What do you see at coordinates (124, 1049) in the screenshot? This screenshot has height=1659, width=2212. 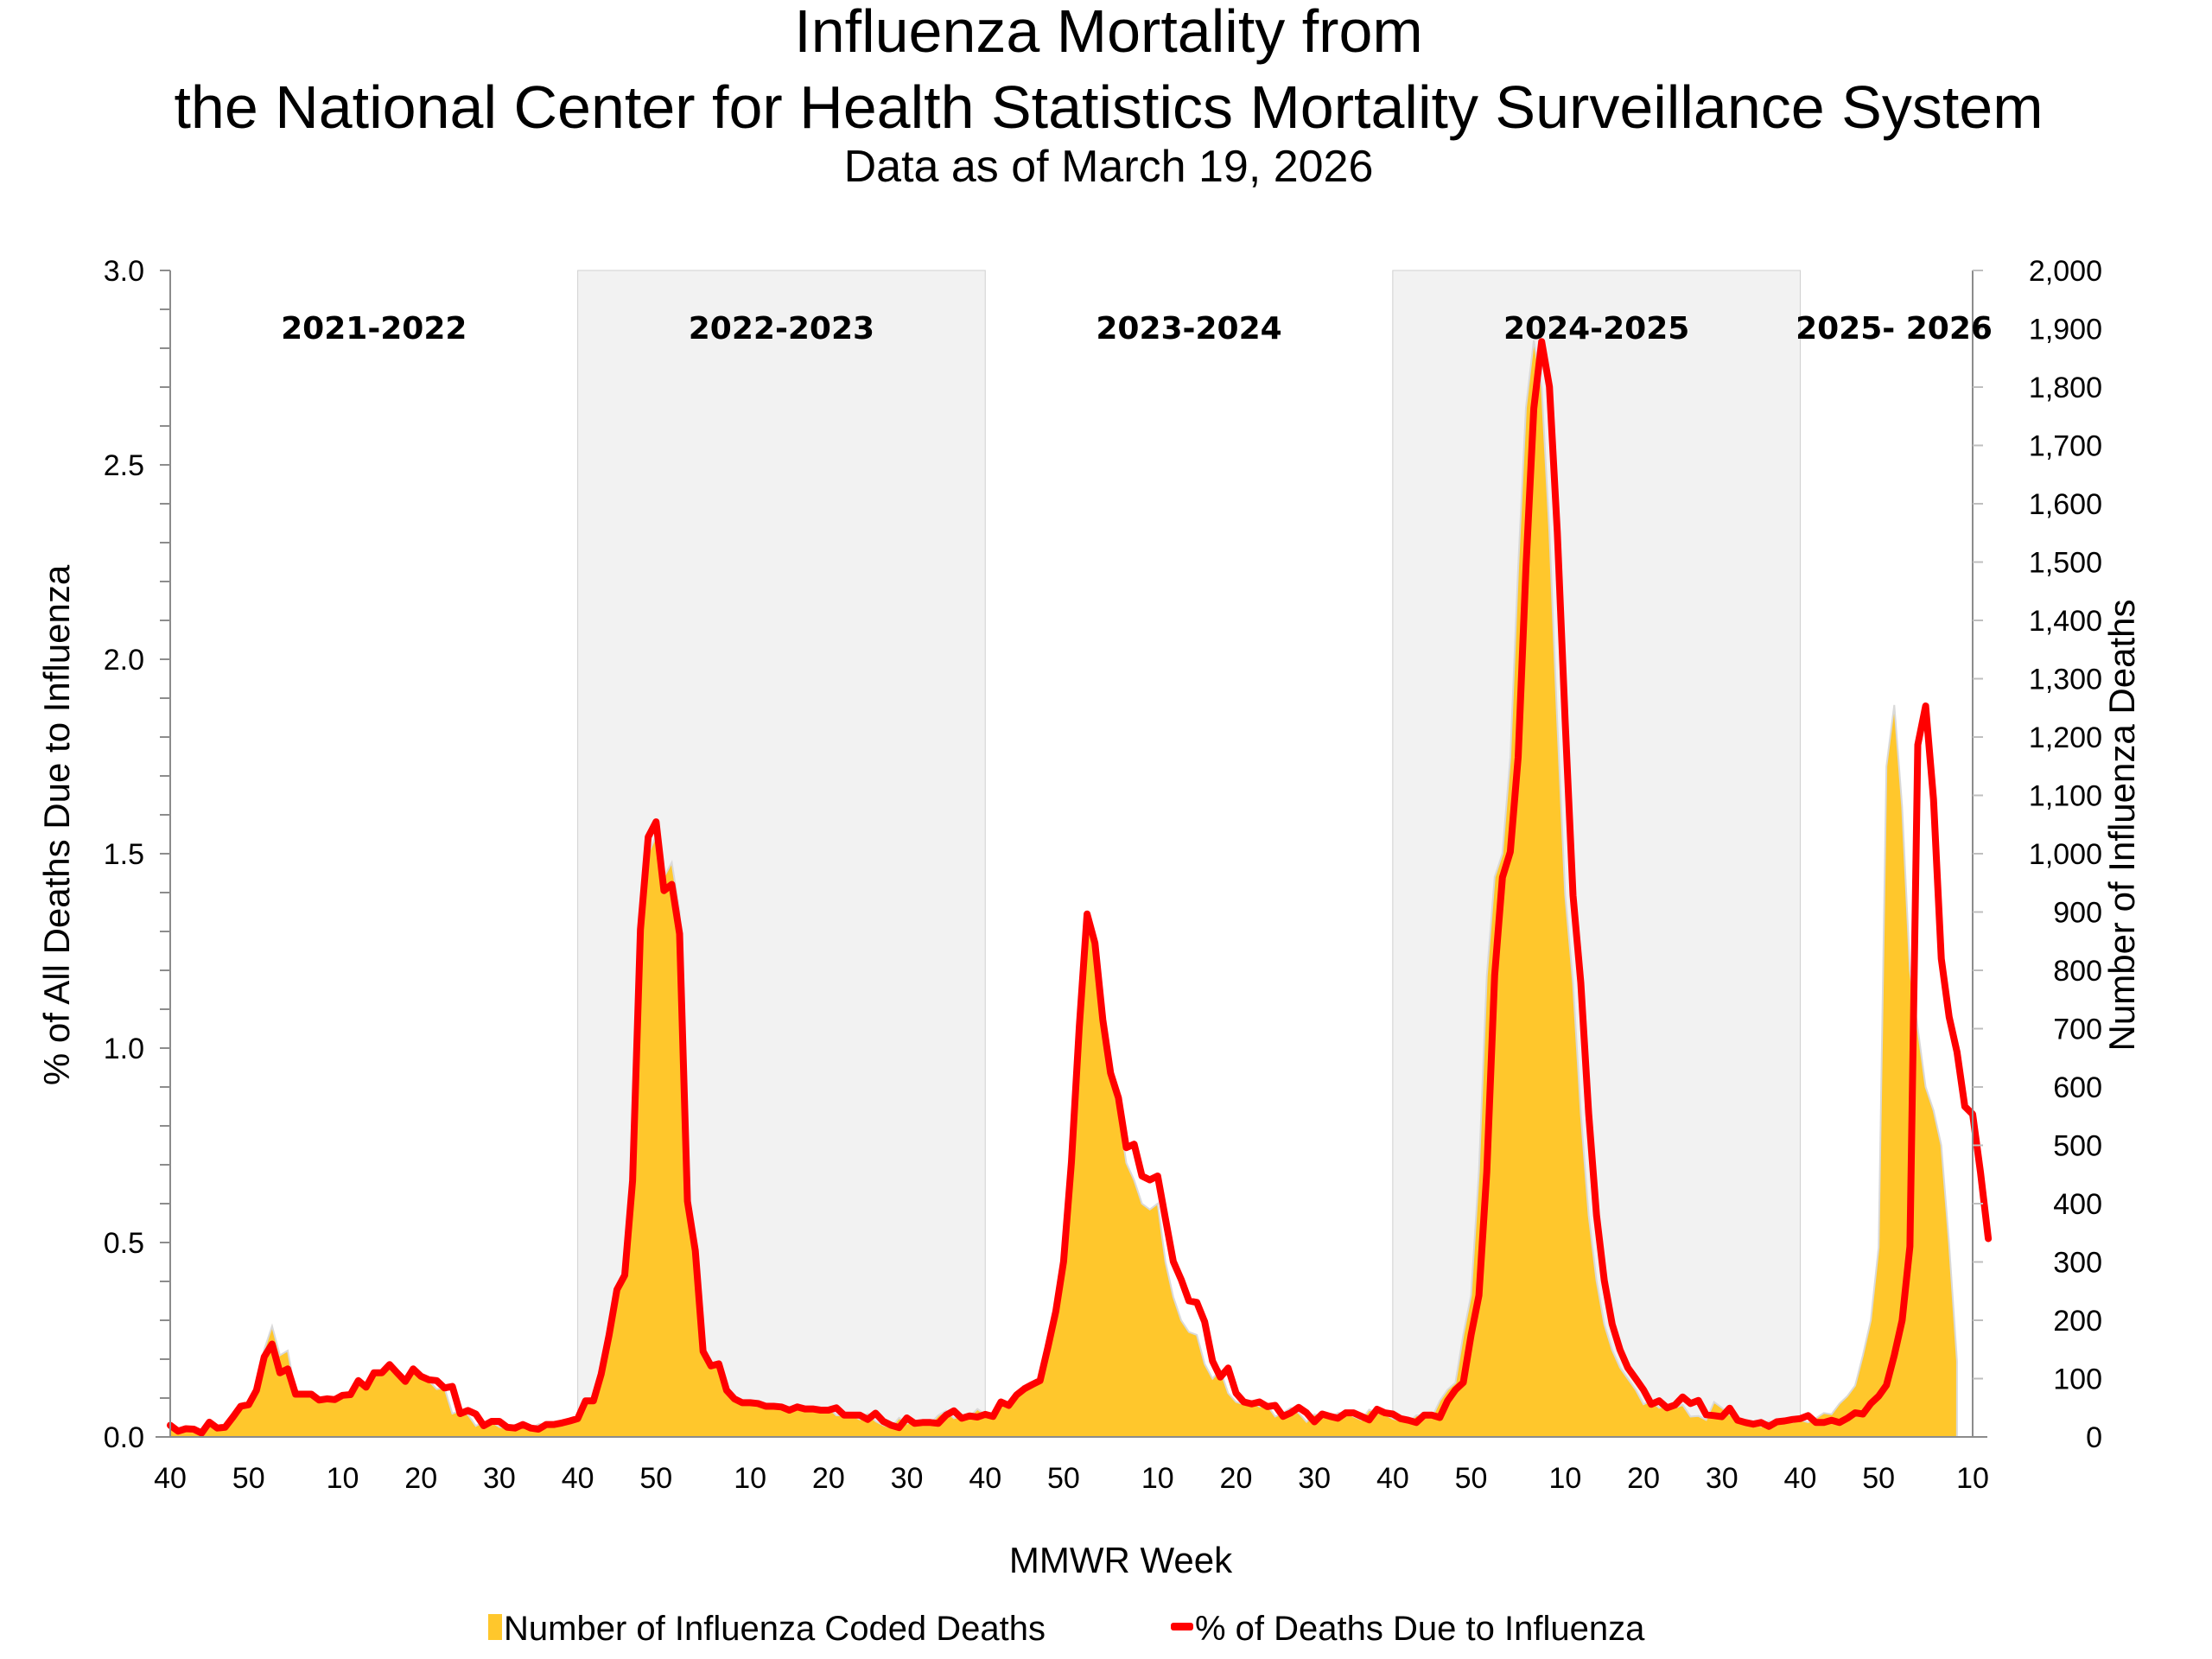 I see `left-tick-label: 1.0` at bounding box center [124, 1049].